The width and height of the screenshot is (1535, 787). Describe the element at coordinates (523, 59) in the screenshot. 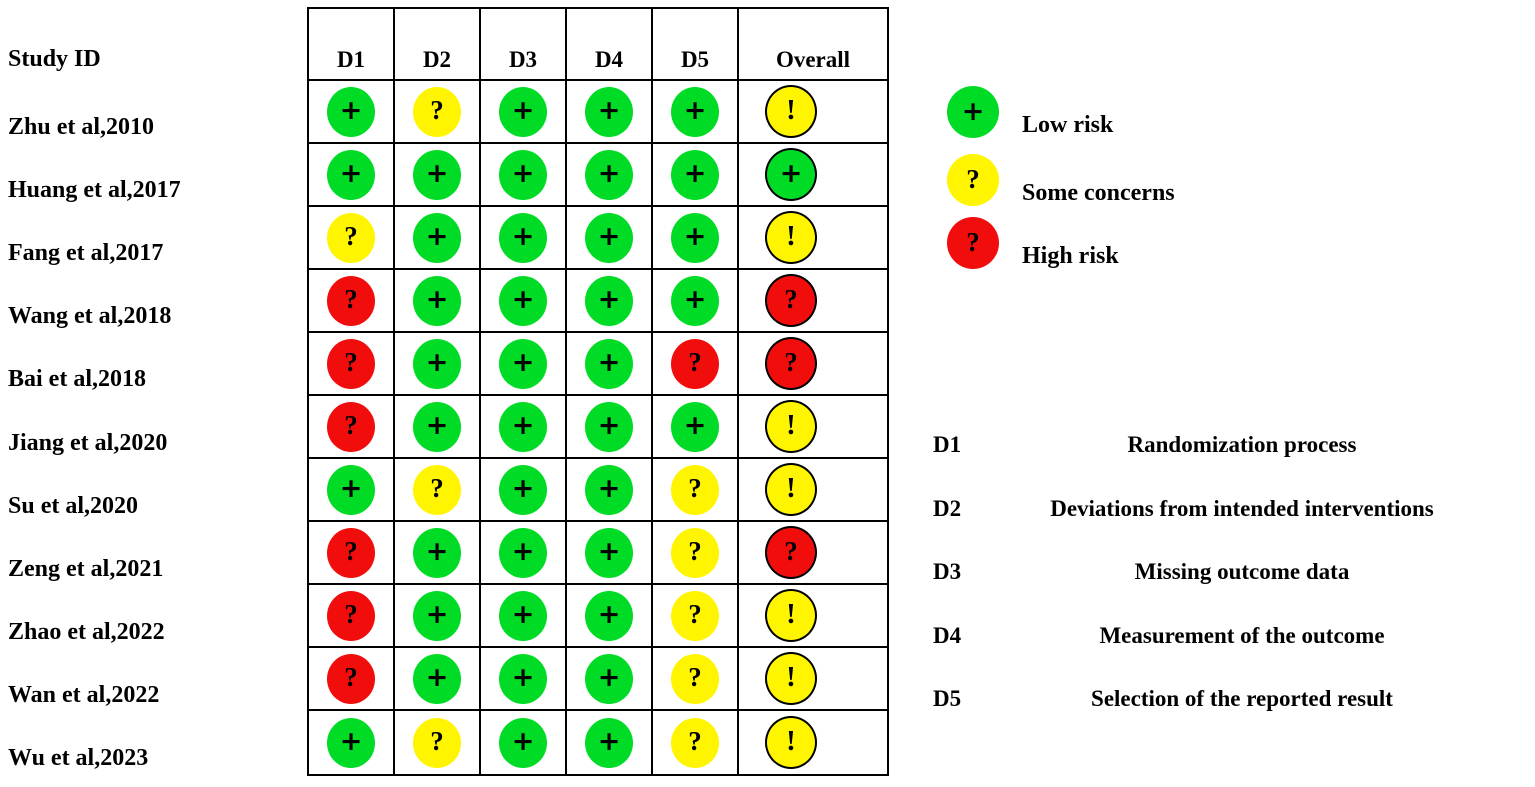

I see `domain-header-label: D3` at that location.